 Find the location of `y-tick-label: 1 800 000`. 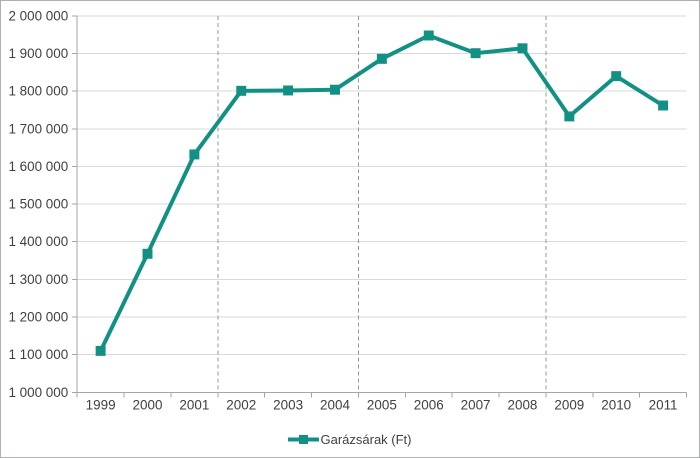

y-tick-label: 1 800 000 is located at coordinates (38, 91).